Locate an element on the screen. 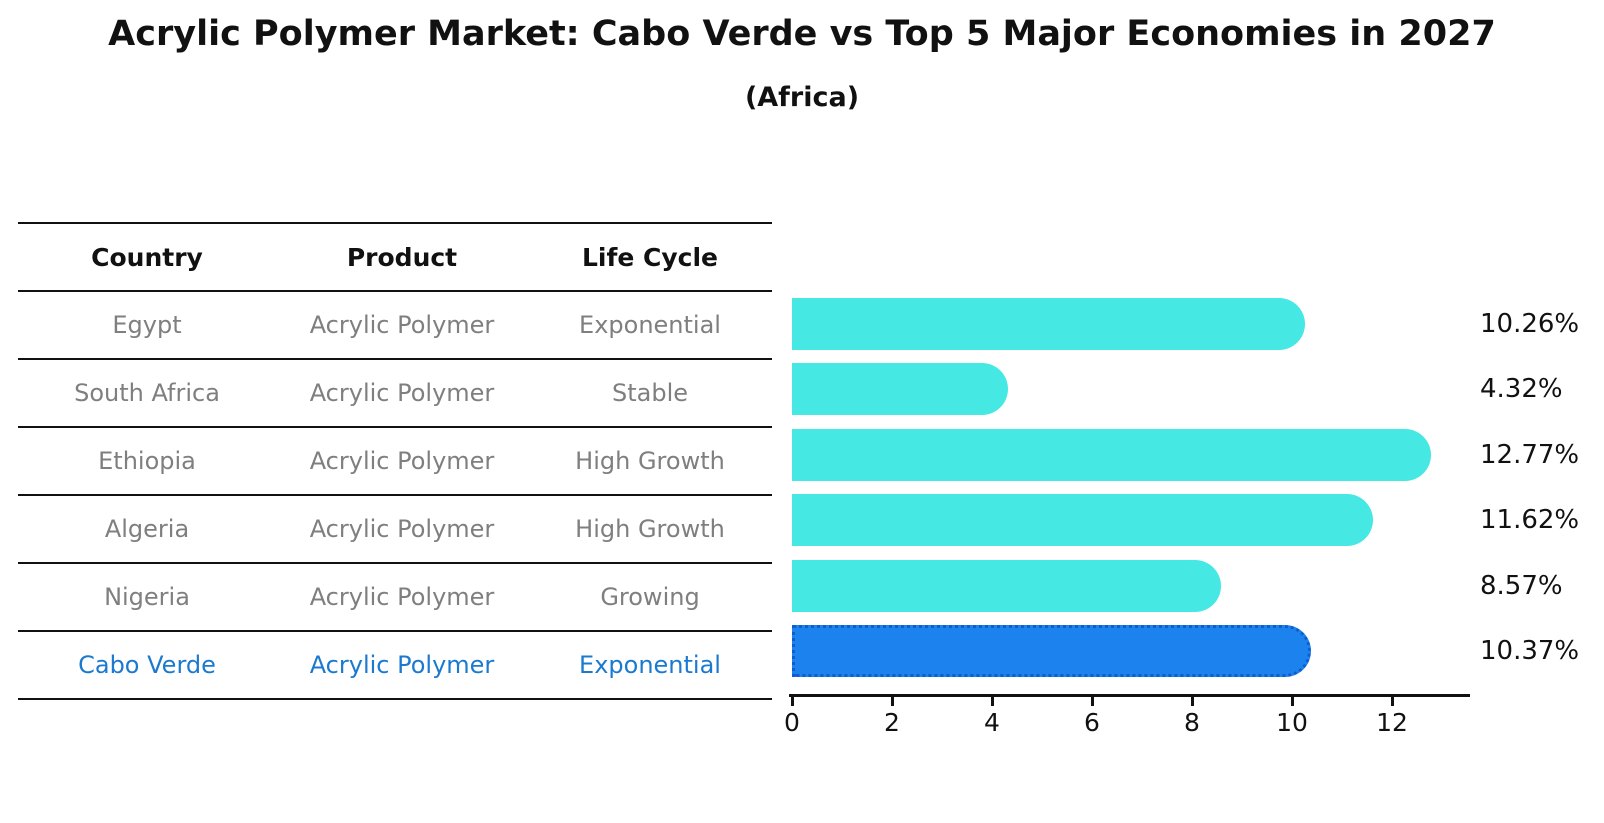 This screenshot has width=1604, height=823. x-axis-line is located at coordinates (1129, 695).